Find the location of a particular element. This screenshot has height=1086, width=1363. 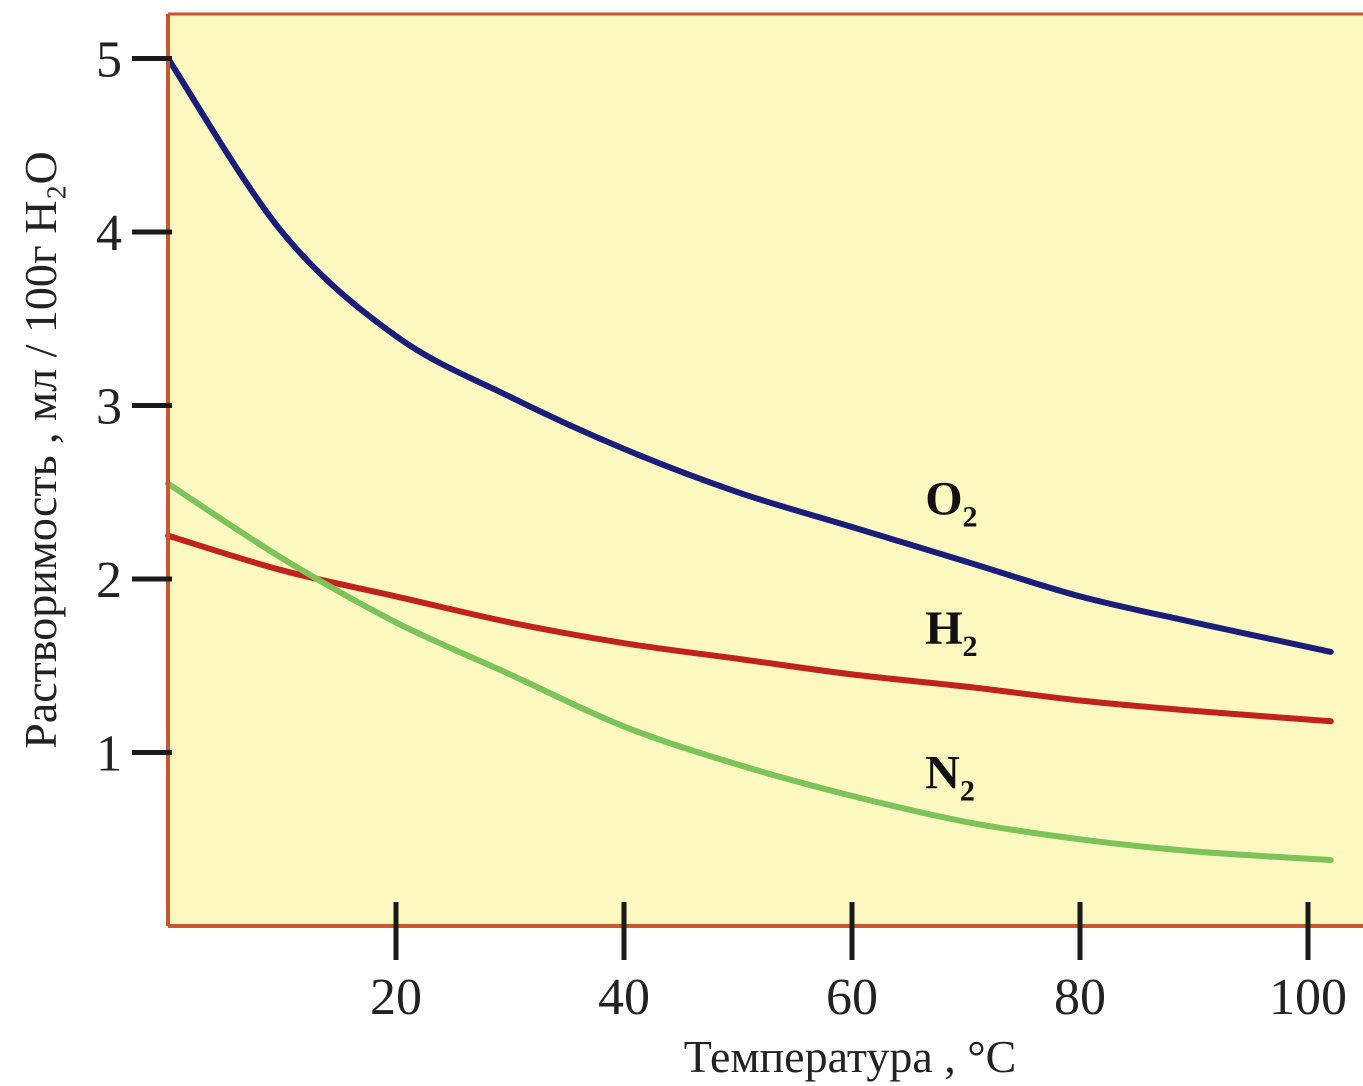

x-ticks: 20 40 60 80 100 is located at coordinates (858, 964).